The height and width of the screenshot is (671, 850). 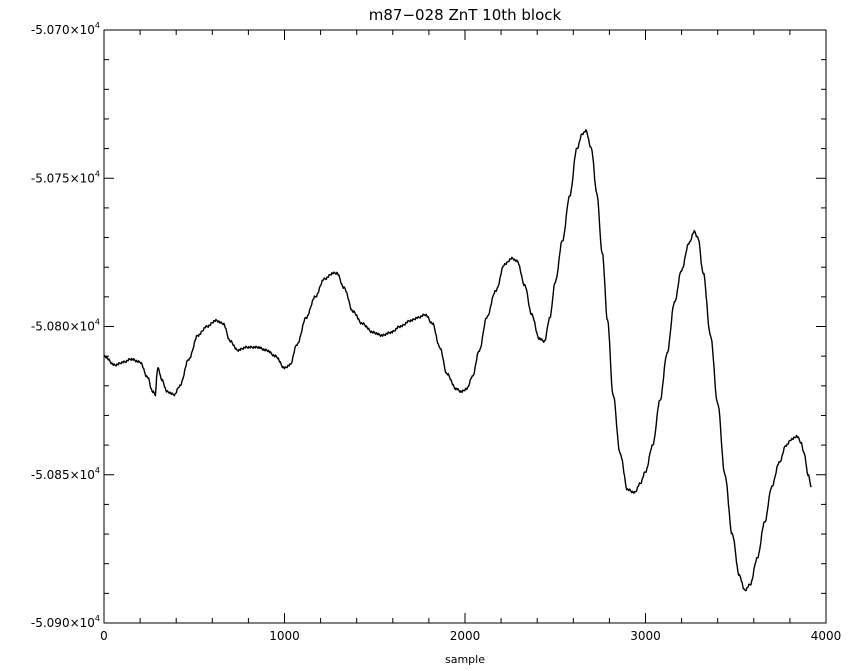 I want to click on x-tick-label: 3000, so click(x=645, y=636).